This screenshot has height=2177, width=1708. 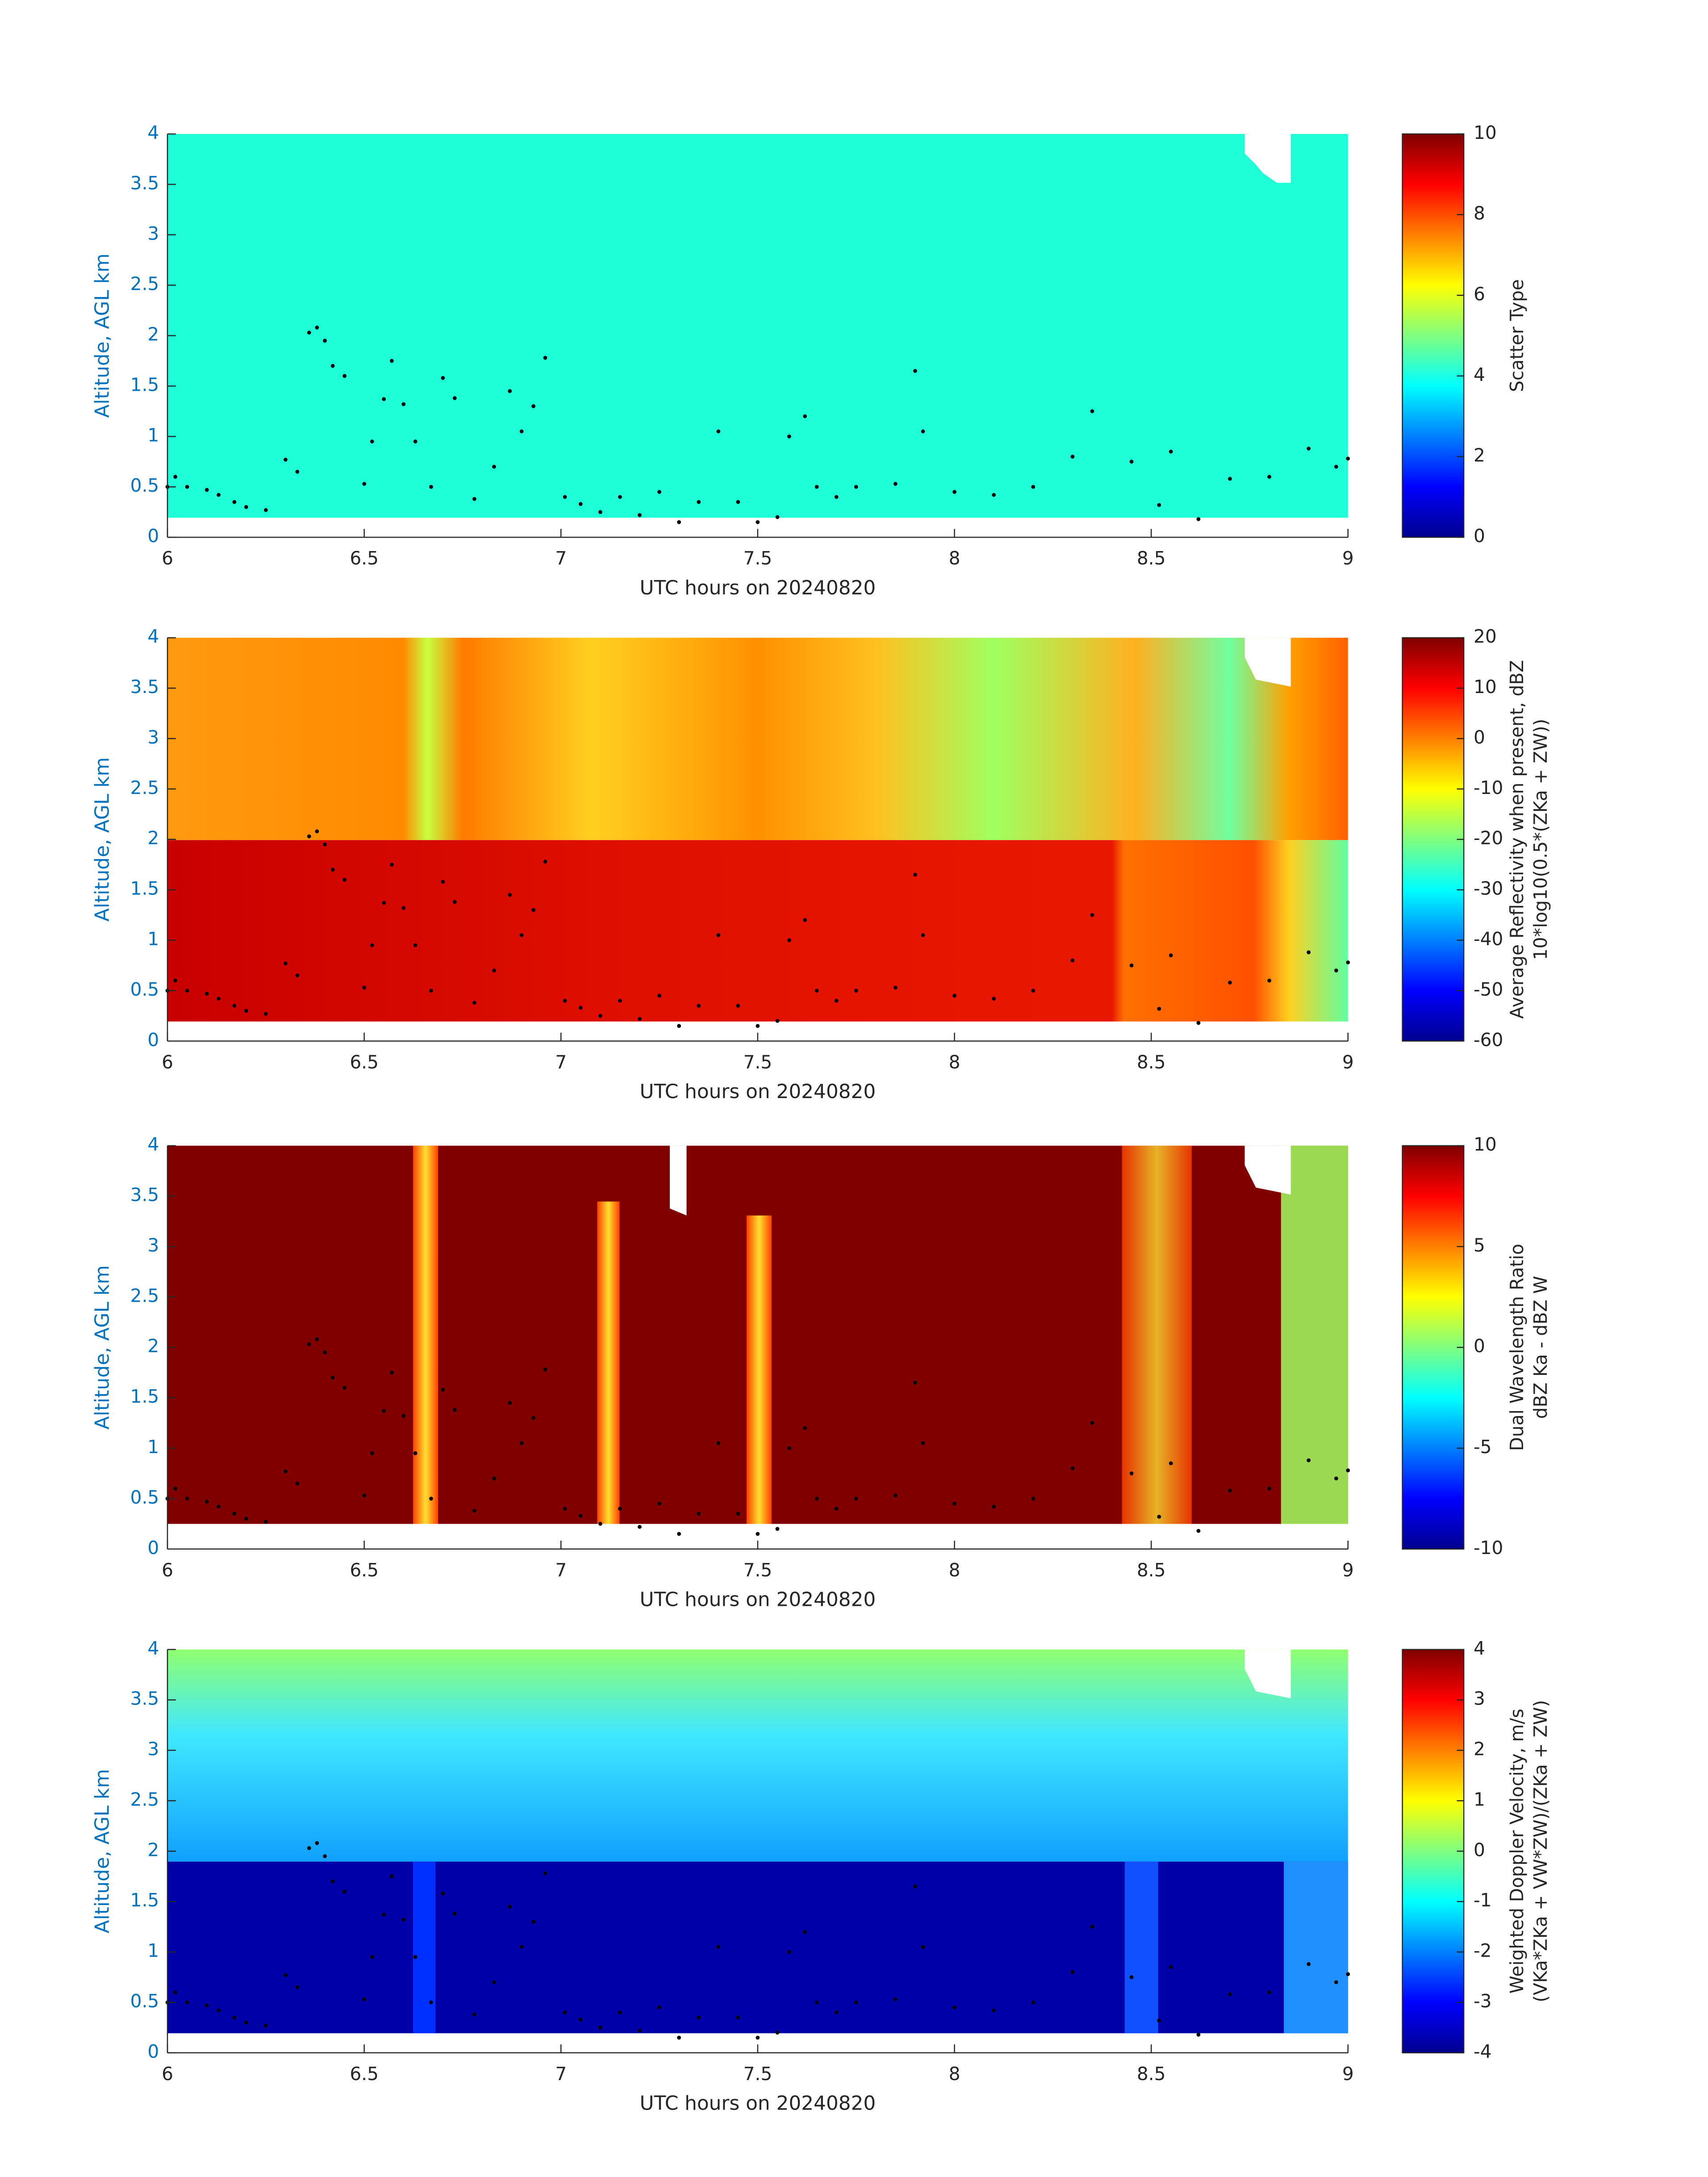 What do you see at coordinates (1540, 1347) in the screenshot?
I see `colorbar-label: dBZ Ka - dBZ W` at bounding box center [1540, 1347].